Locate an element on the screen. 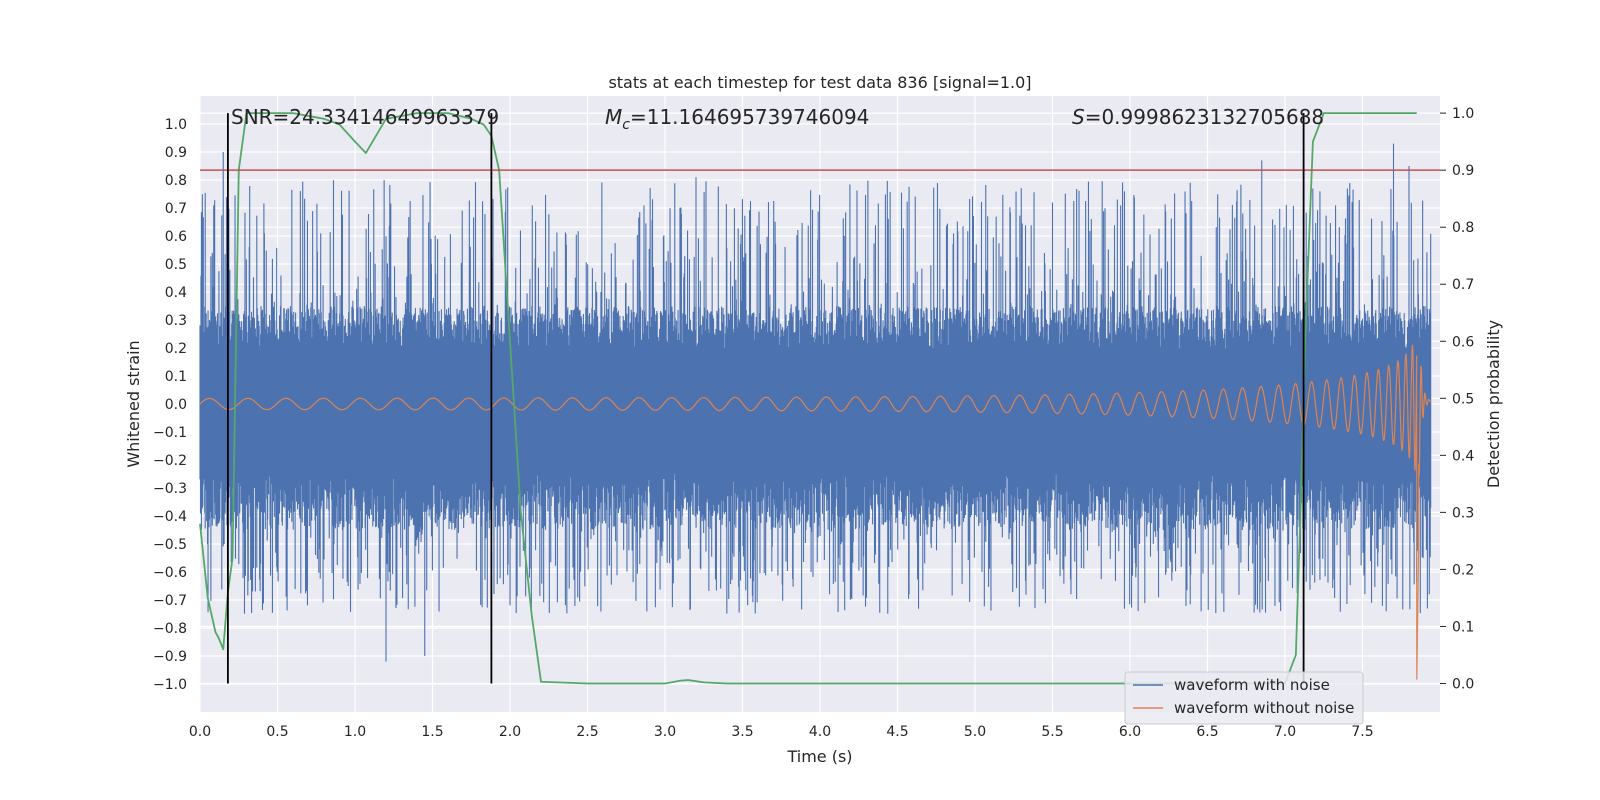 The image size is (1600, 800). y2-tick-labels: 1.0 0.9 0.8 0.7 0.6 0.5 0.4 0.3 0.2 0.1 0.0 is located at coordinates (1457, 399).